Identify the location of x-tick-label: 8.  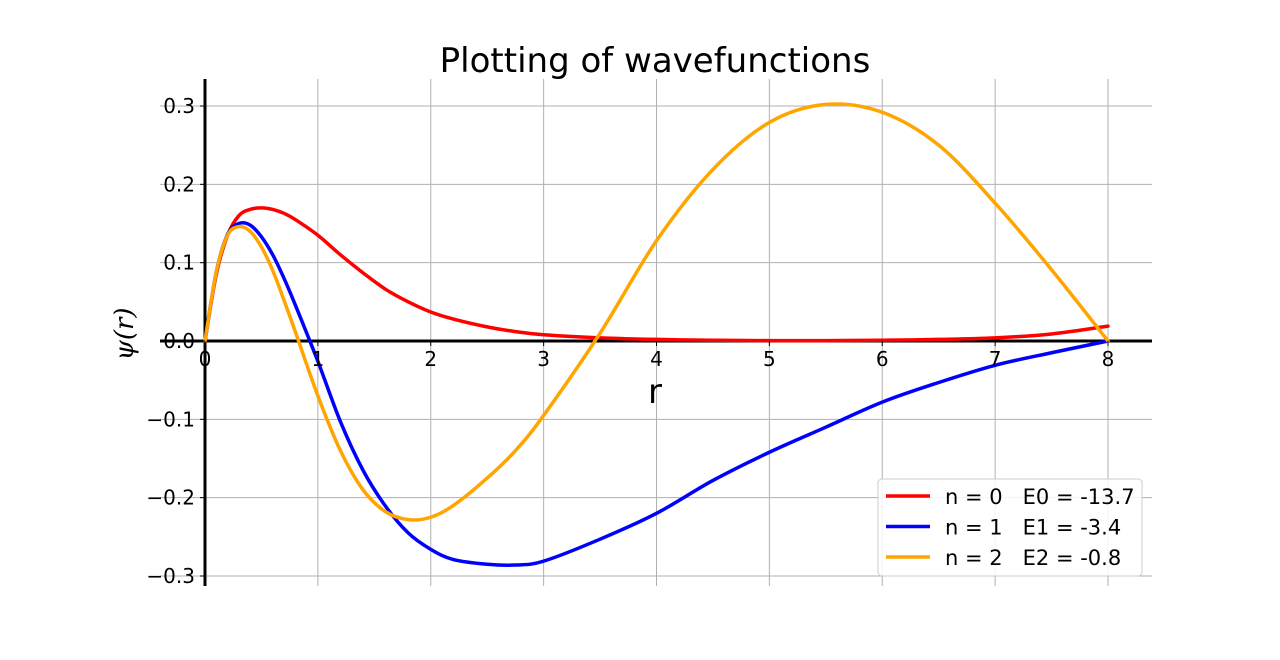
(1108, 359).